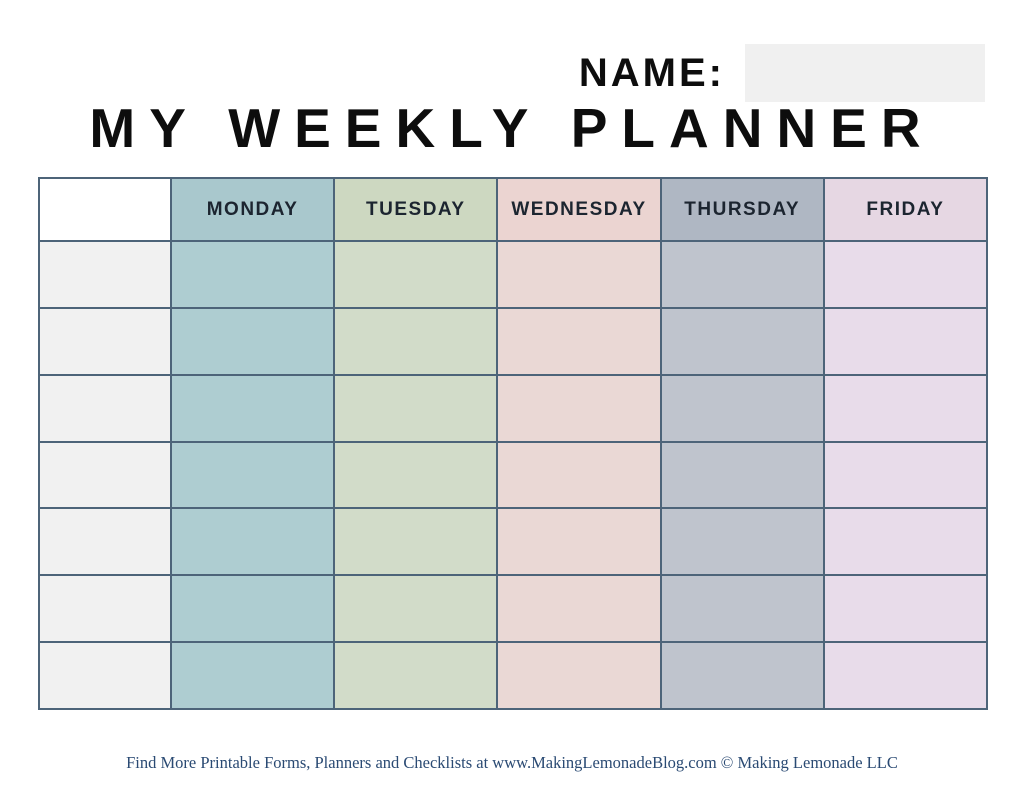  Describe the element at coordinates (579, 675) in the screenshot. I see `planner-cell-wednesday-row7` at that location.